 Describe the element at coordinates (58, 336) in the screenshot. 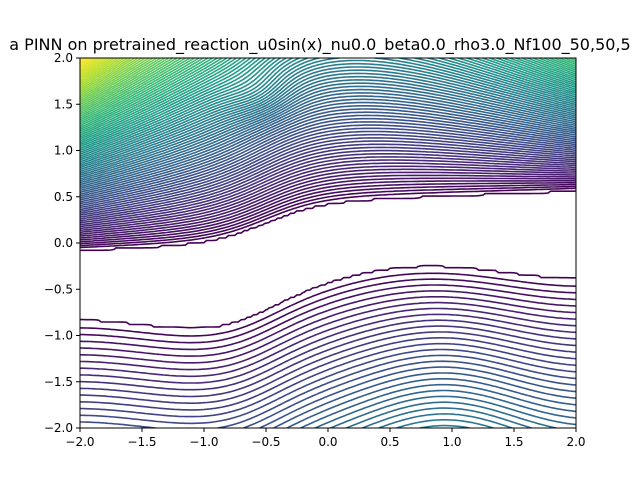

I see `y-tick-label: −1.0` at that location.